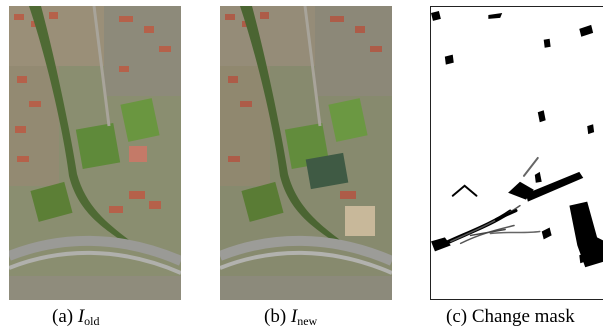  I want to click on caption-a-symbol: I, so click(81, 316).